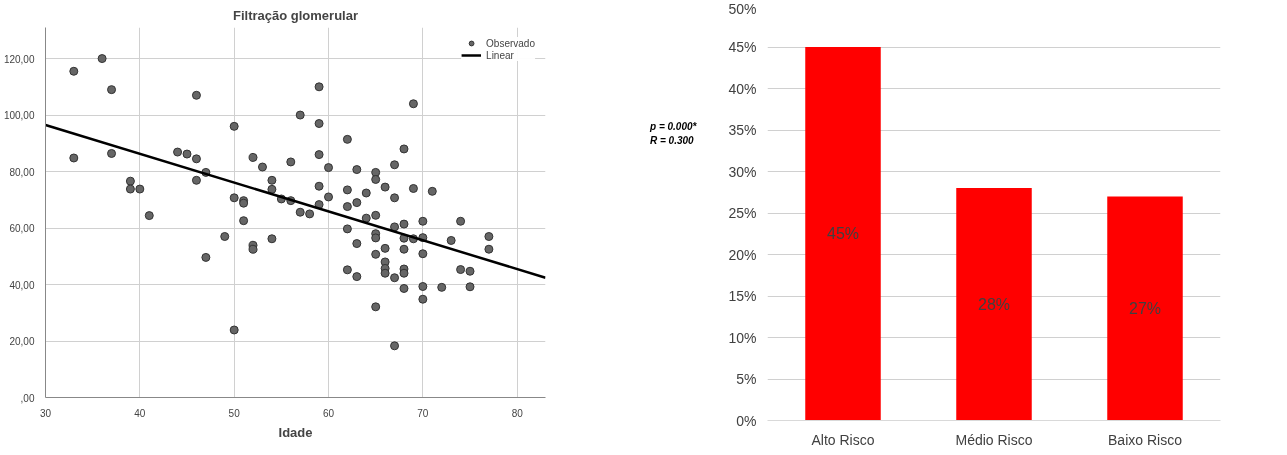  I want to click on data-label: 28%, so click(994, 304).